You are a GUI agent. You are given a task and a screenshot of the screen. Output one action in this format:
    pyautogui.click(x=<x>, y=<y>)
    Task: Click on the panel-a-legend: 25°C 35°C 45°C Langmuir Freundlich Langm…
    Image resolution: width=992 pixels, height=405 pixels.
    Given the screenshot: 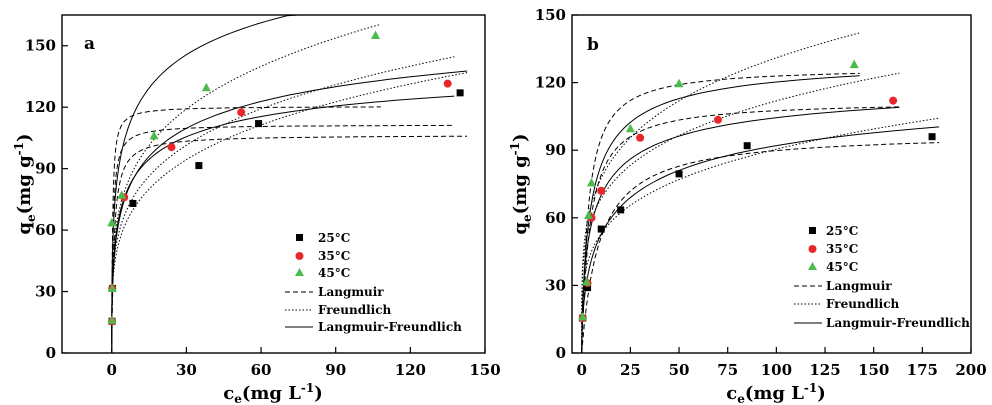 What is the action you would take?
    pyautogui.click(x=373, y=282)
    